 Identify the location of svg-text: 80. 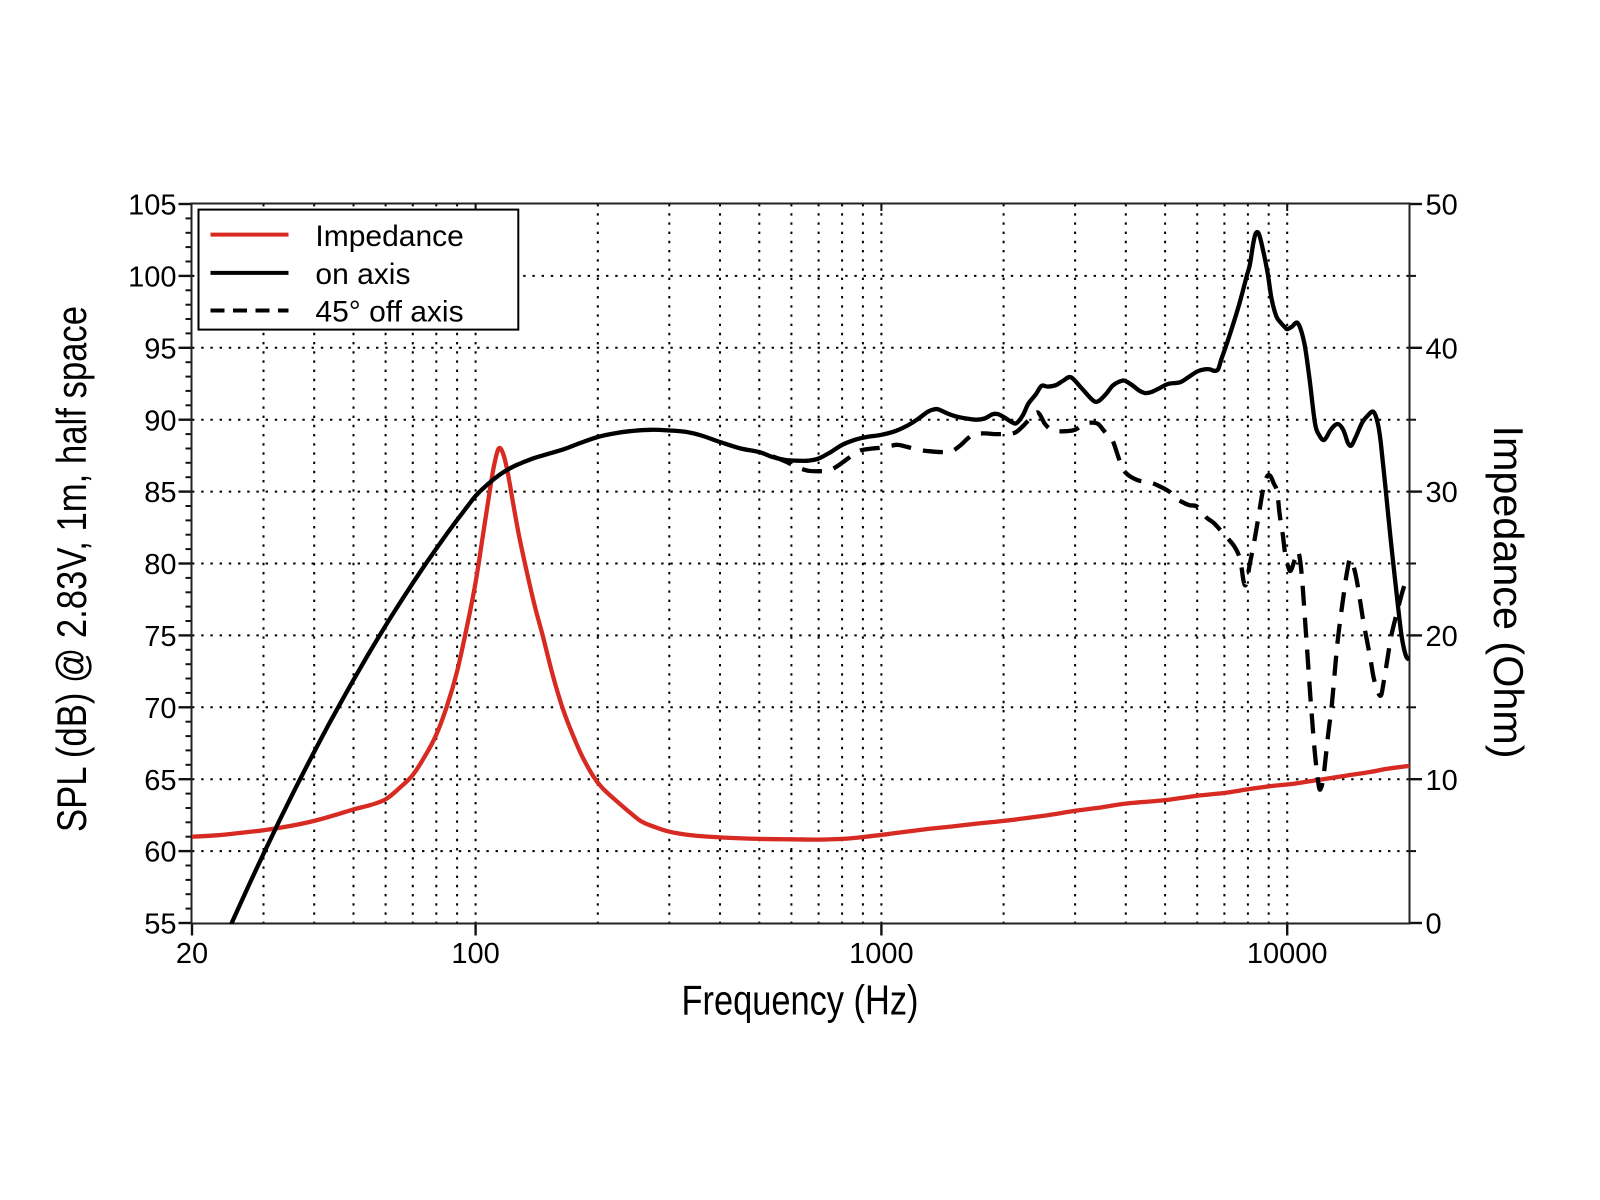
(160, 565).